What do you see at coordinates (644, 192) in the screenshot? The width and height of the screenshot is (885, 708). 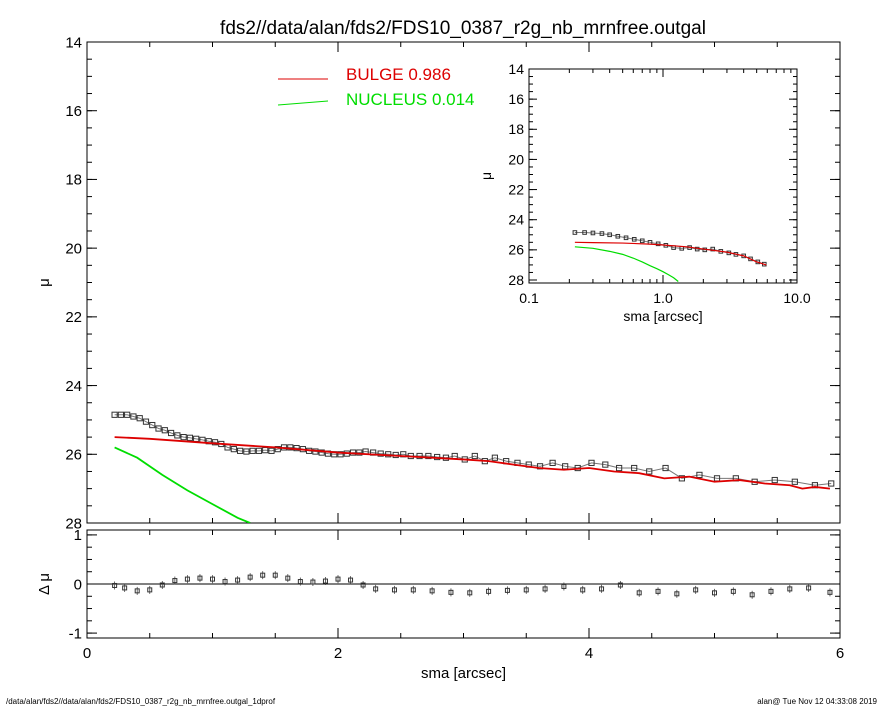 I see `inset-panel: 0.1 1.0 10.0 14 16 18 20 22 24 26 28 sma [arcsec] μ` at bounding box center [644, 192].